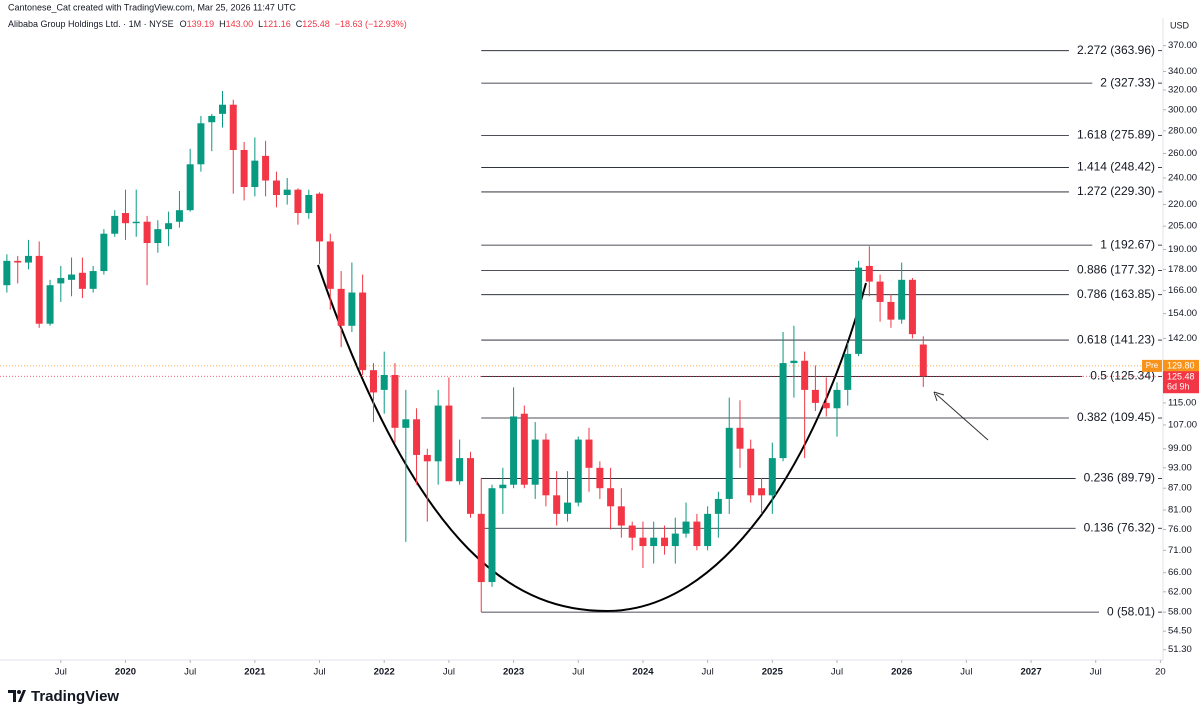  I want to click on legend-key: O, so click(183, 24).